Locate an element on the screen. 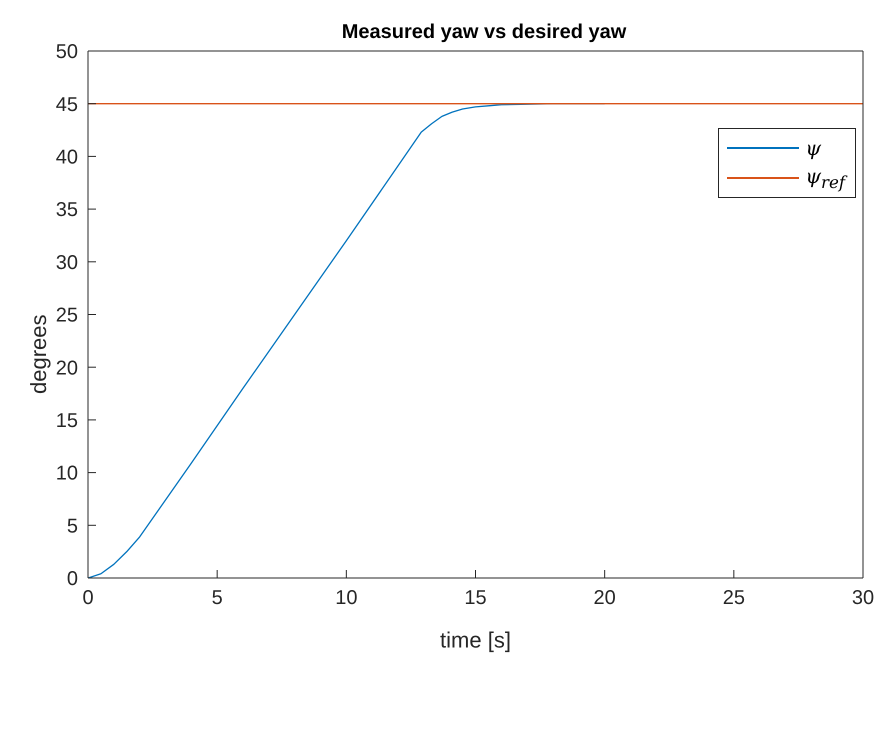 The image size is (884, 740). legend-label: ψ$_{ref}$ is located at coordinates (825, 178).